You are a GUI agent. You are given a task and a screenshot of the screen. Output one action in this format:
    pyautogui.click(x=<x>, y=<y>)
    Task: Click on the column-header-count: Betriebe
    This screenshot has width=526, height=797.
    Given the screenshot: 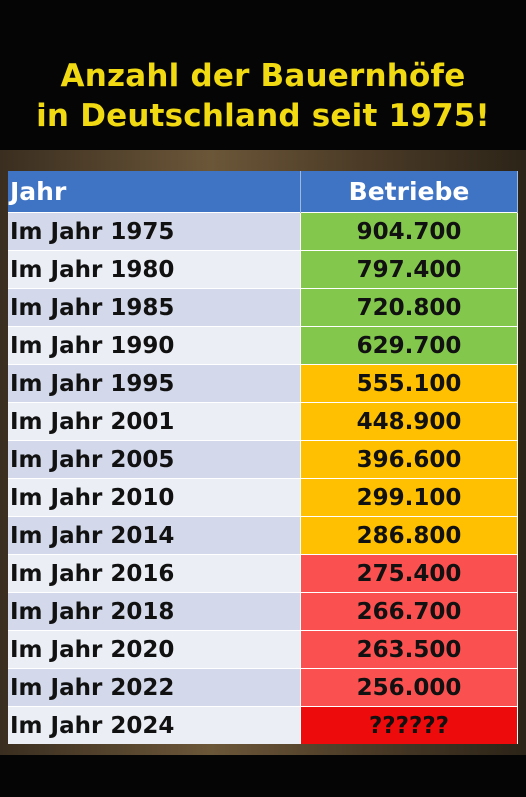 What is the action you would take?
    pyautogui.click(x=409, y=192)
    